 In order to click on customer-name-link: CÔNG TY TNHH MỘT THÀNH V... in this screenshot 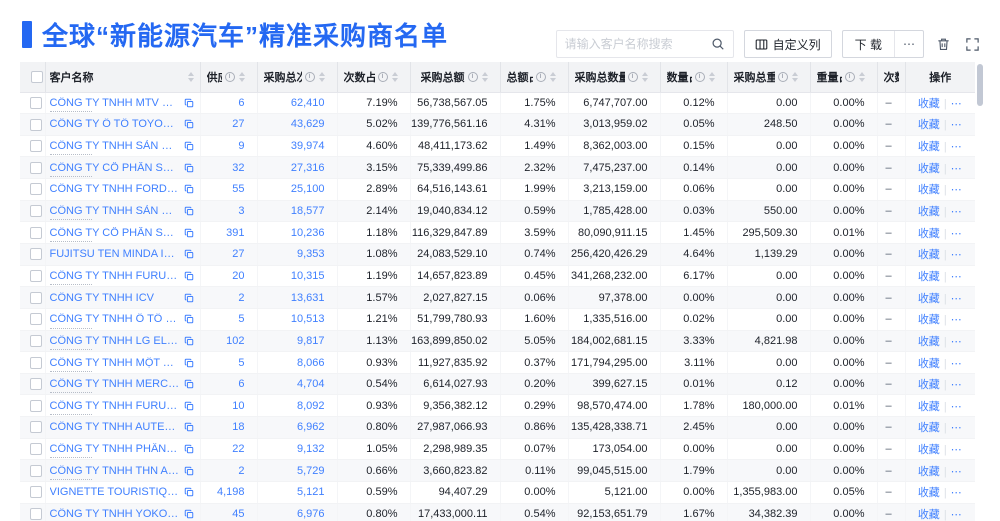, I will do `click(114, 362)`.